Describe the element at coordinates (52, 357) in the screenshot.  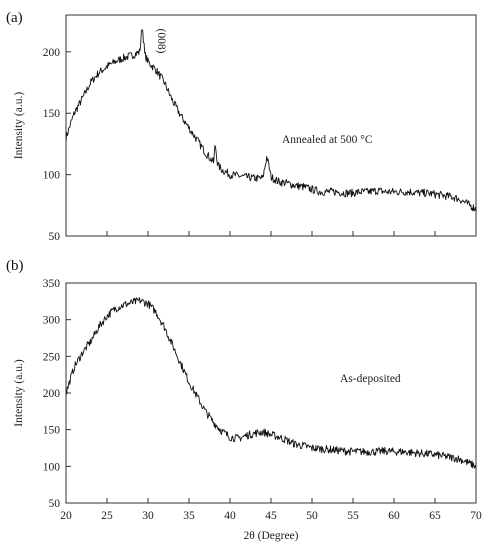
I see `y-tick-label: 250` at that location.